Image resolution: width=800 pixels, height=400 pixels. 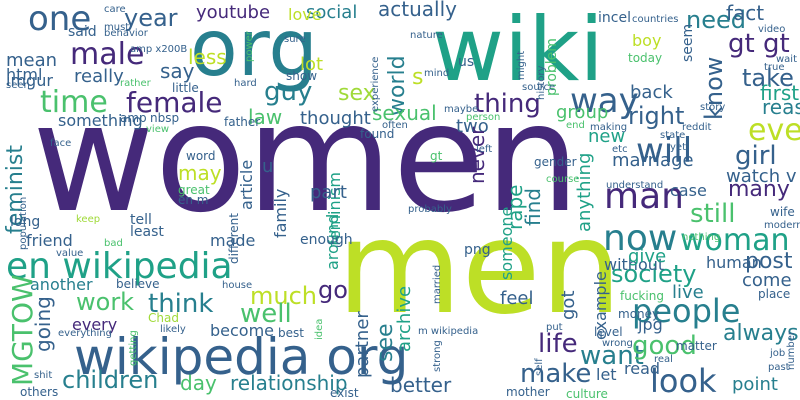 What do you see at coordinates (158, 49) in the screenshot?
I see `word-amp-x200b: amp x200B` at bounding box center [158, 49].